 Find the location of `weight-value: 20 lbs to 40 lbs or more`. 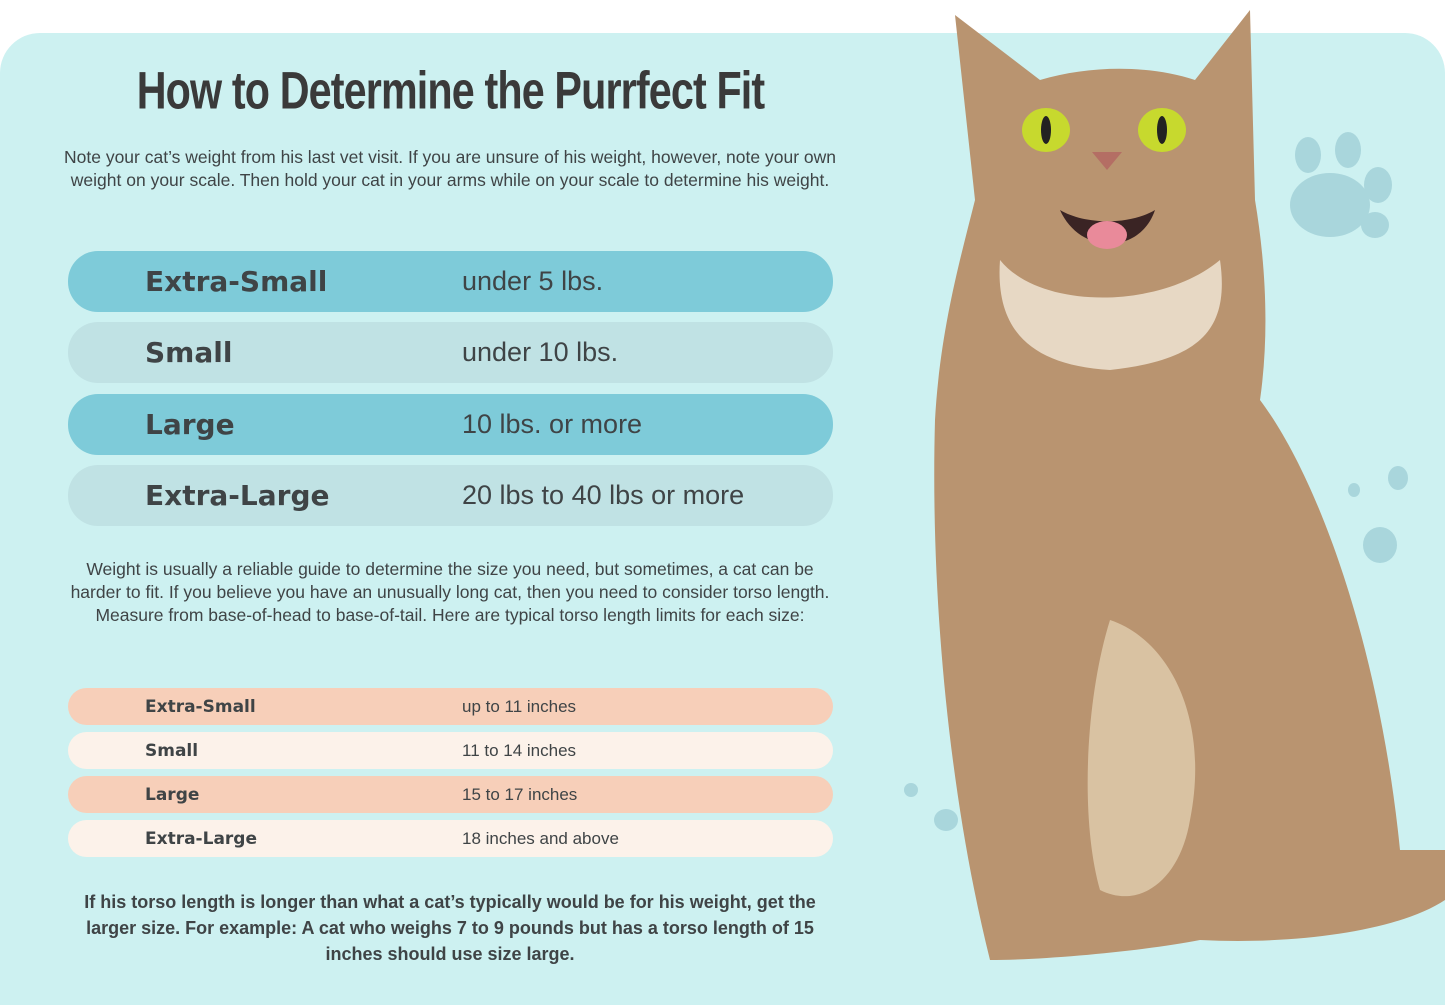

weight-value: 20 lbs to 40 lbs or more is located at coordinates (603, 495).